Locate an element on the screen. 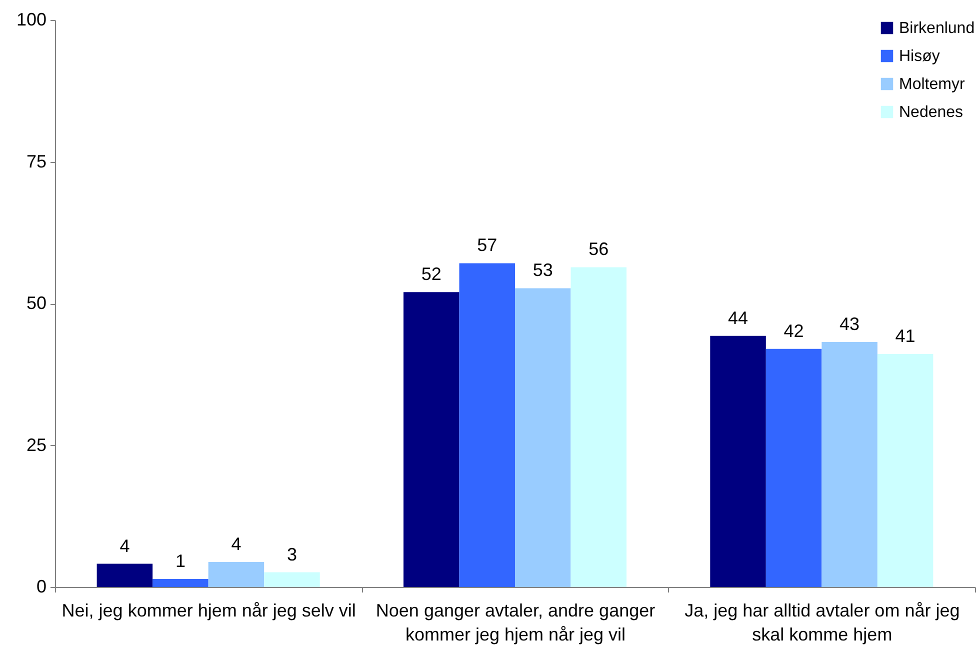 This screenshot has height=651, width=980. x-tick-label: Ja, jeg har alltid avtaler om når jeg skal komme hjem is located at coordinates (822, 622).